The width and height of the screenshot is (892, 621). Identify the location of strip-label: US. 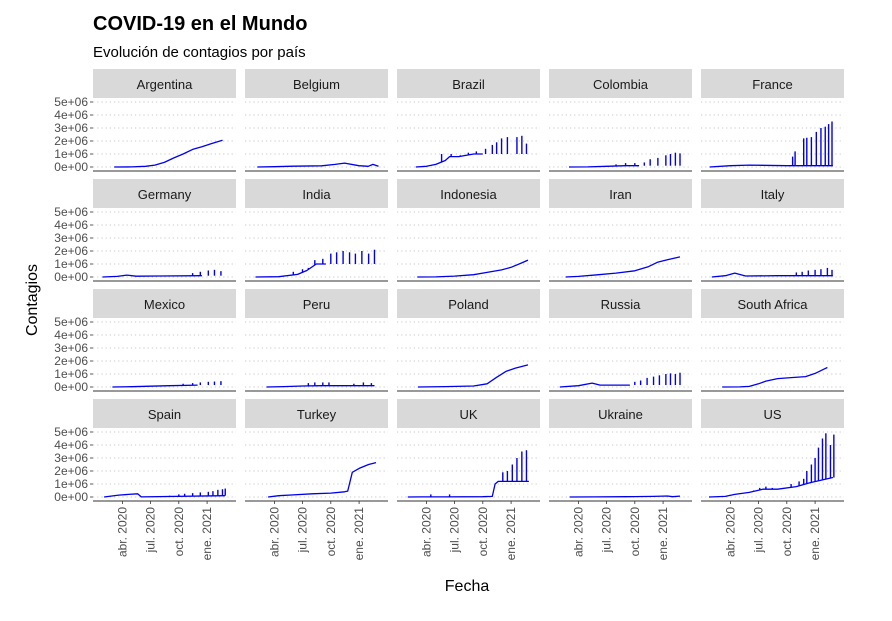
(772, 414).